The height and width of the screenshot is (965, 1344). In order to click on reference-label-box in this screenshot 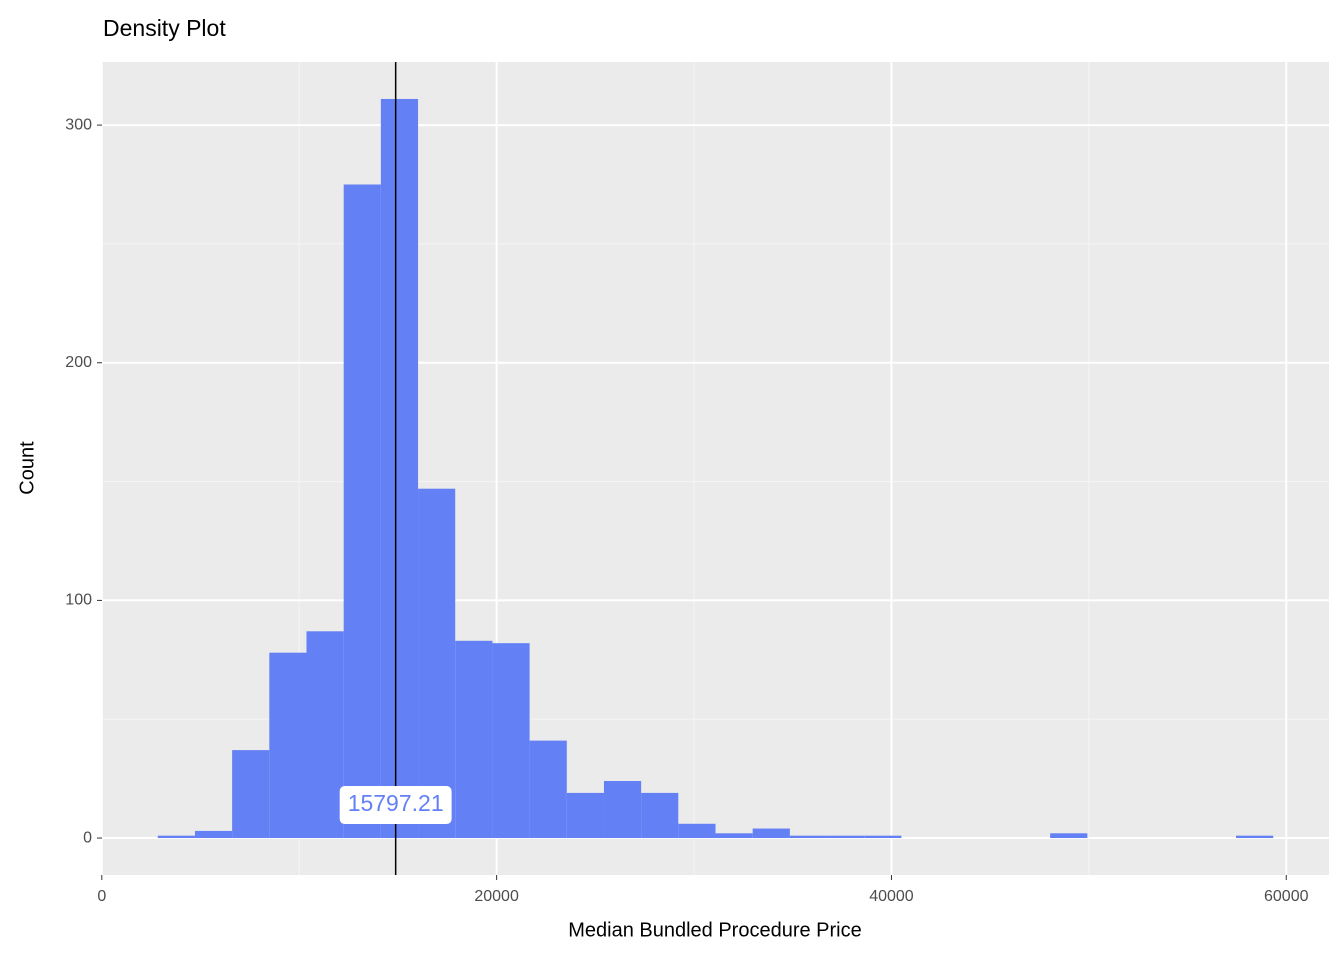, I will do `click(395, 805)`.